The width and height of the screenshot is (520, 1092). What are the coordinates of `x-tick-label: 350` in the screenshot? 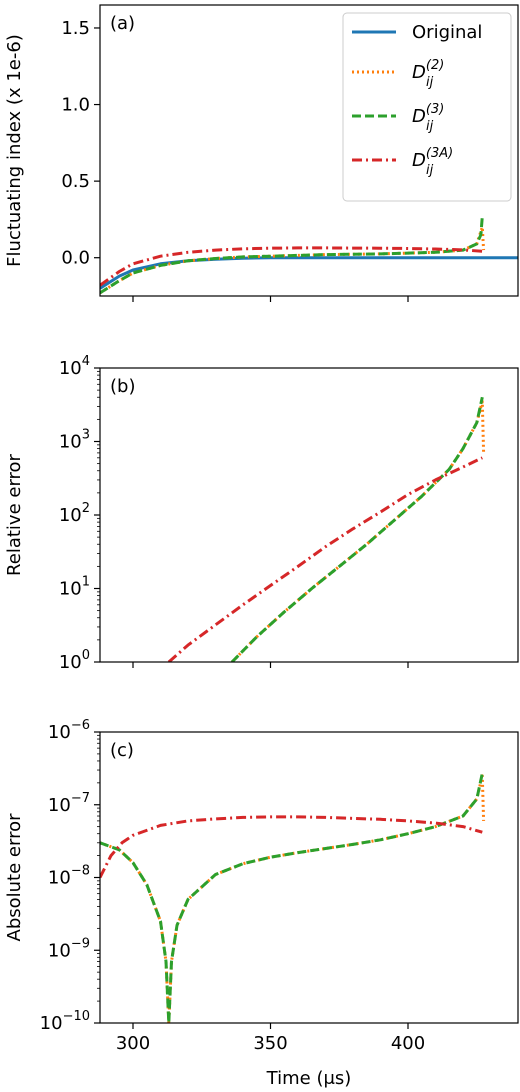 It's located at (270, 1043).